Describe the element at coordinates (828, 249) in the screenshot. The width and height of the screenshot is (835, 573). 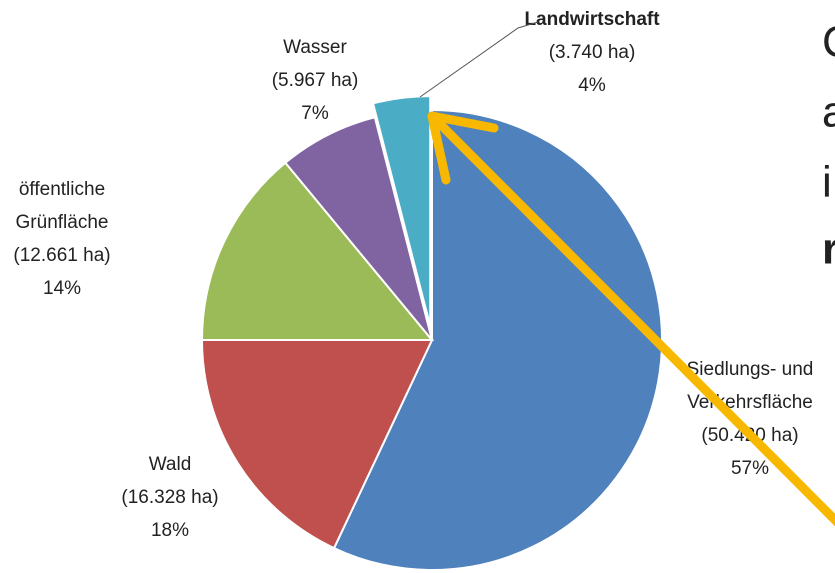
I see `side-text: r` at that location.